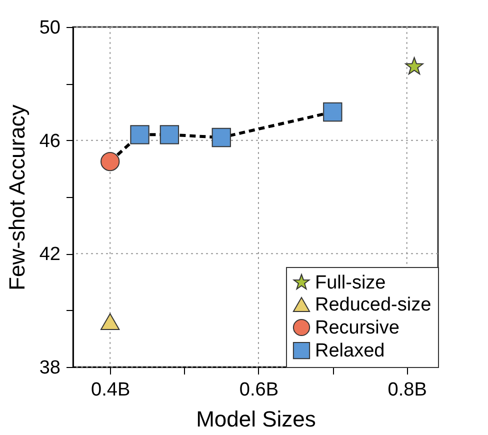  I want to click on x-axis-title: Model Sizes, so click(256, 419).